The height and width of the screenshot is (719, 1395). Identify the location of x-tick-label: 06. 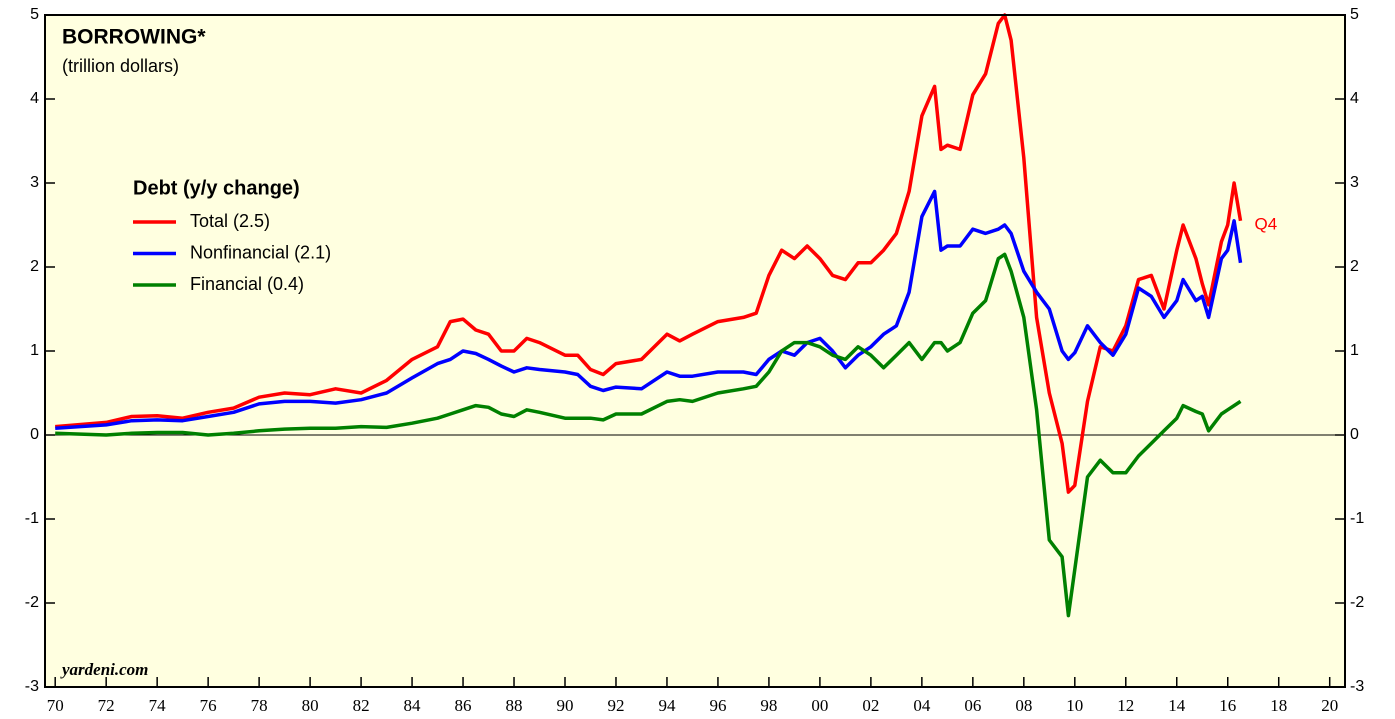
(972, 705).